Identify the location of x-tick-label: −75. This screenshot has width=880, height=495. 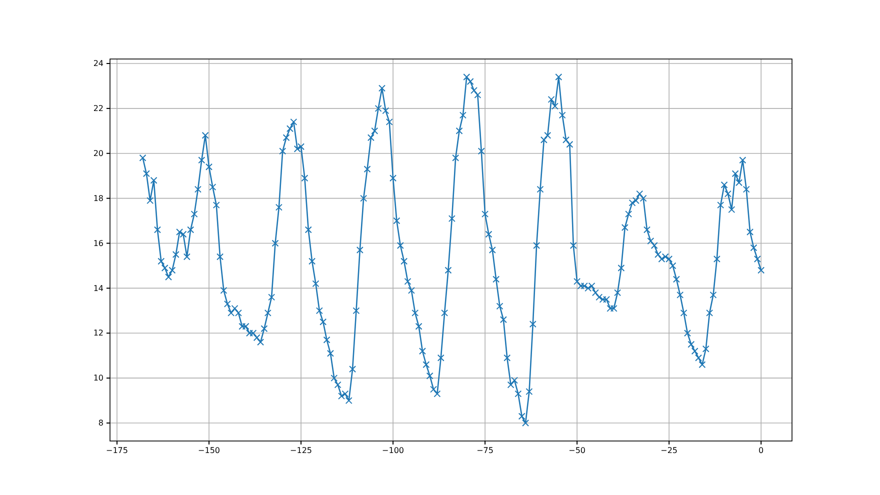
(485, 451).